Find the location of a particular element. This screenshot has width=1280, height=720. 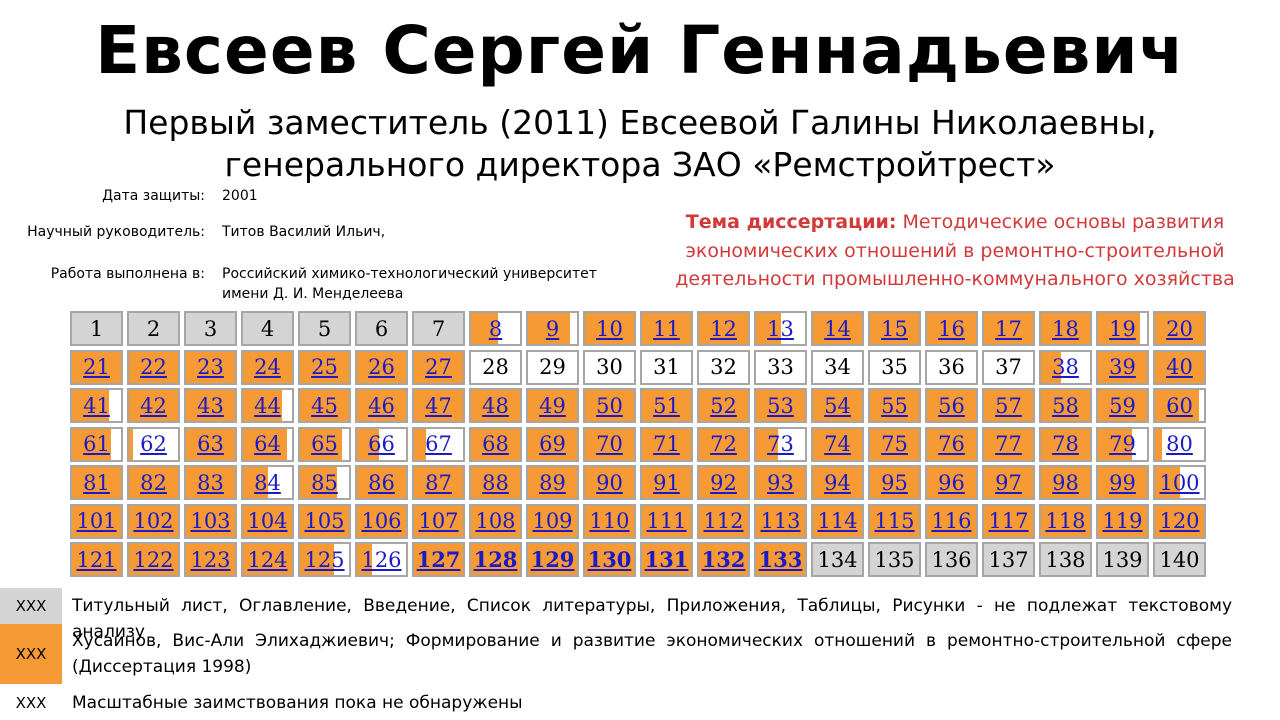

page-number: 27 is located at coordinates (438, 367).